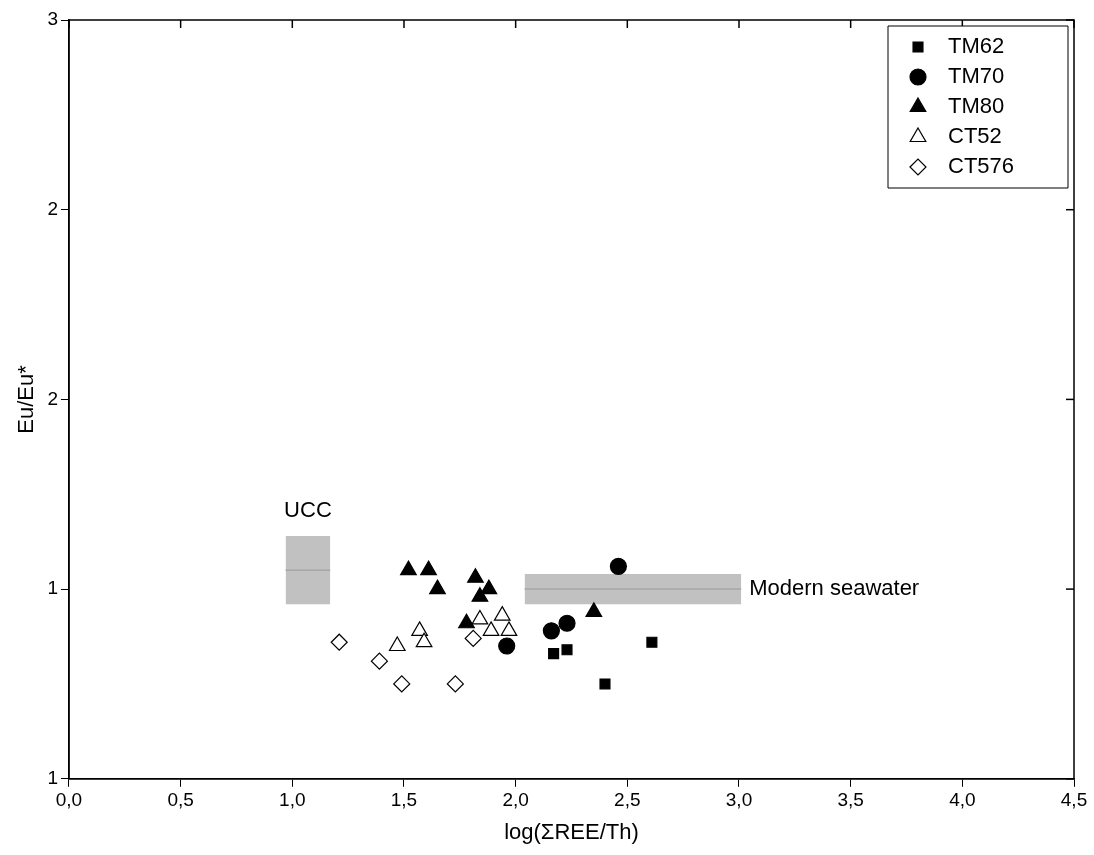 The image size is (1094, 855). What do you see at coordinates (292, 800) in the screenshot?
I see `x-tick-label: 1,0` at bounding box center [292, 800].